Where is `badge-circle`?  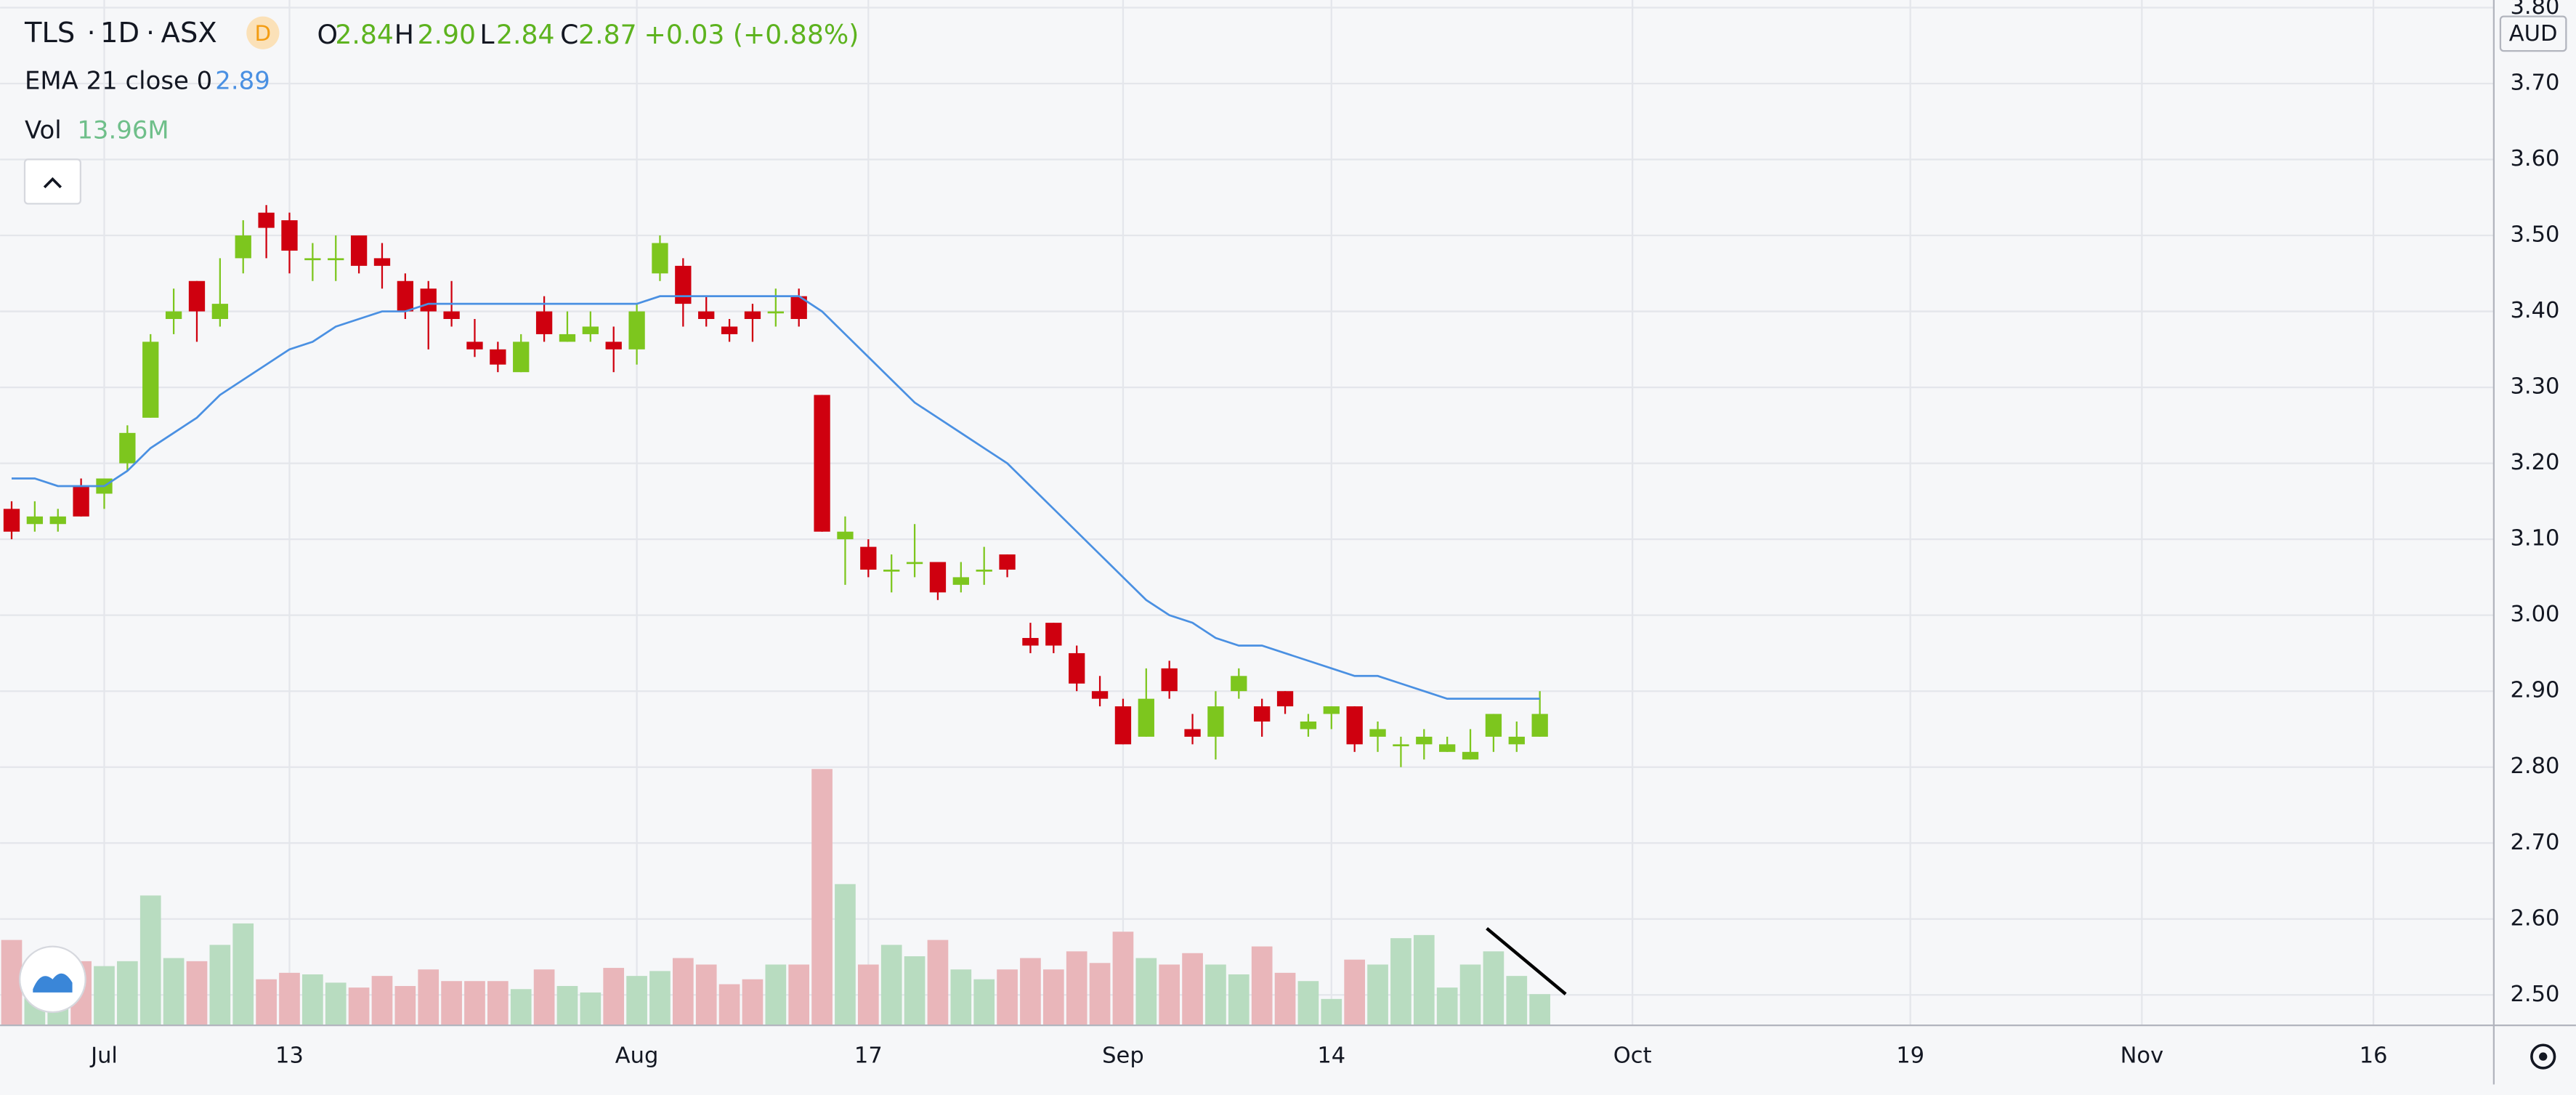 badge-circle is located at coordinates (263, 32).